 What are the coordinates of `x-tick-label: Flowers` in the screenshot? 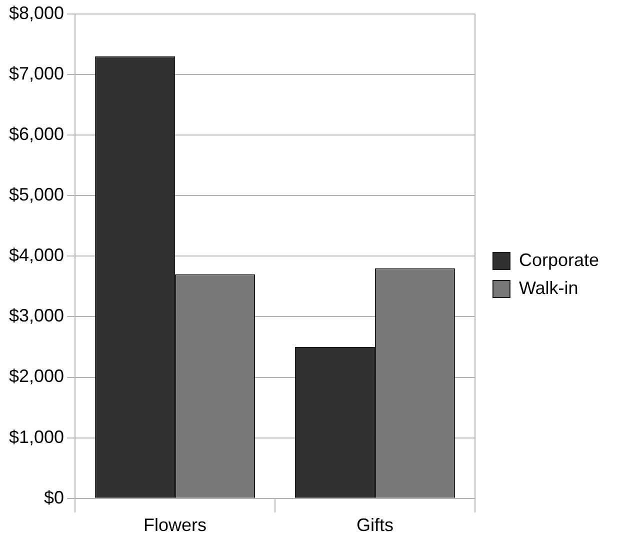 It's located at (175, 525).